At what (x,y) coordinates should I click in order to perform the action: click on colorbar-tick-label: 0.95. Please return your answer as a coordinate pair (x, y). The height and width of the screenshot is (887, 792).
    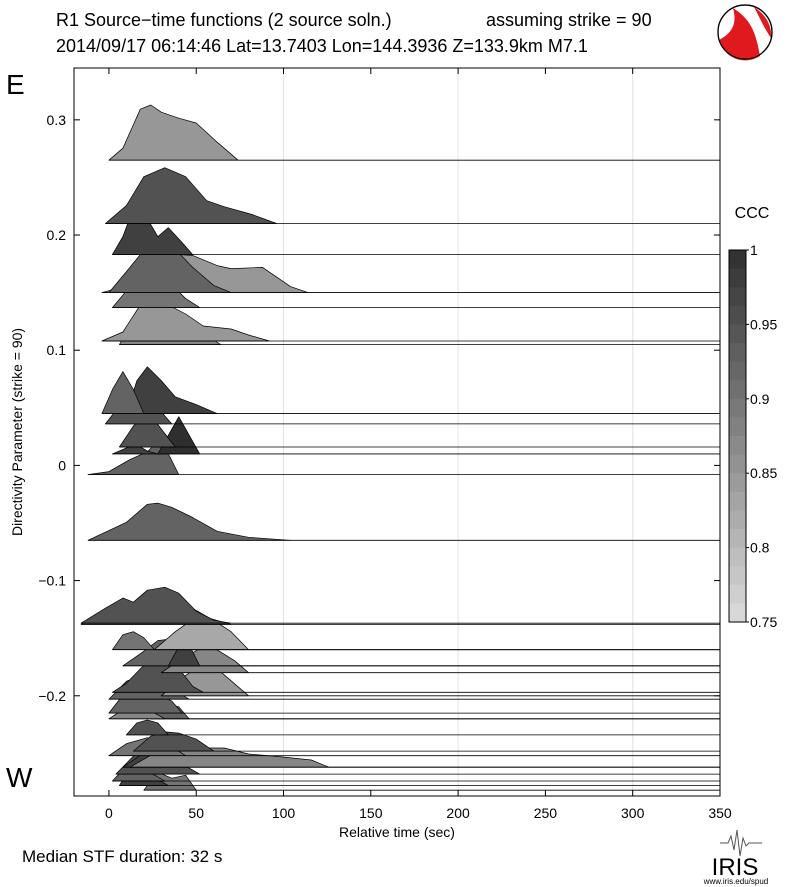
    Looking at the image, I should click on (763, 324).